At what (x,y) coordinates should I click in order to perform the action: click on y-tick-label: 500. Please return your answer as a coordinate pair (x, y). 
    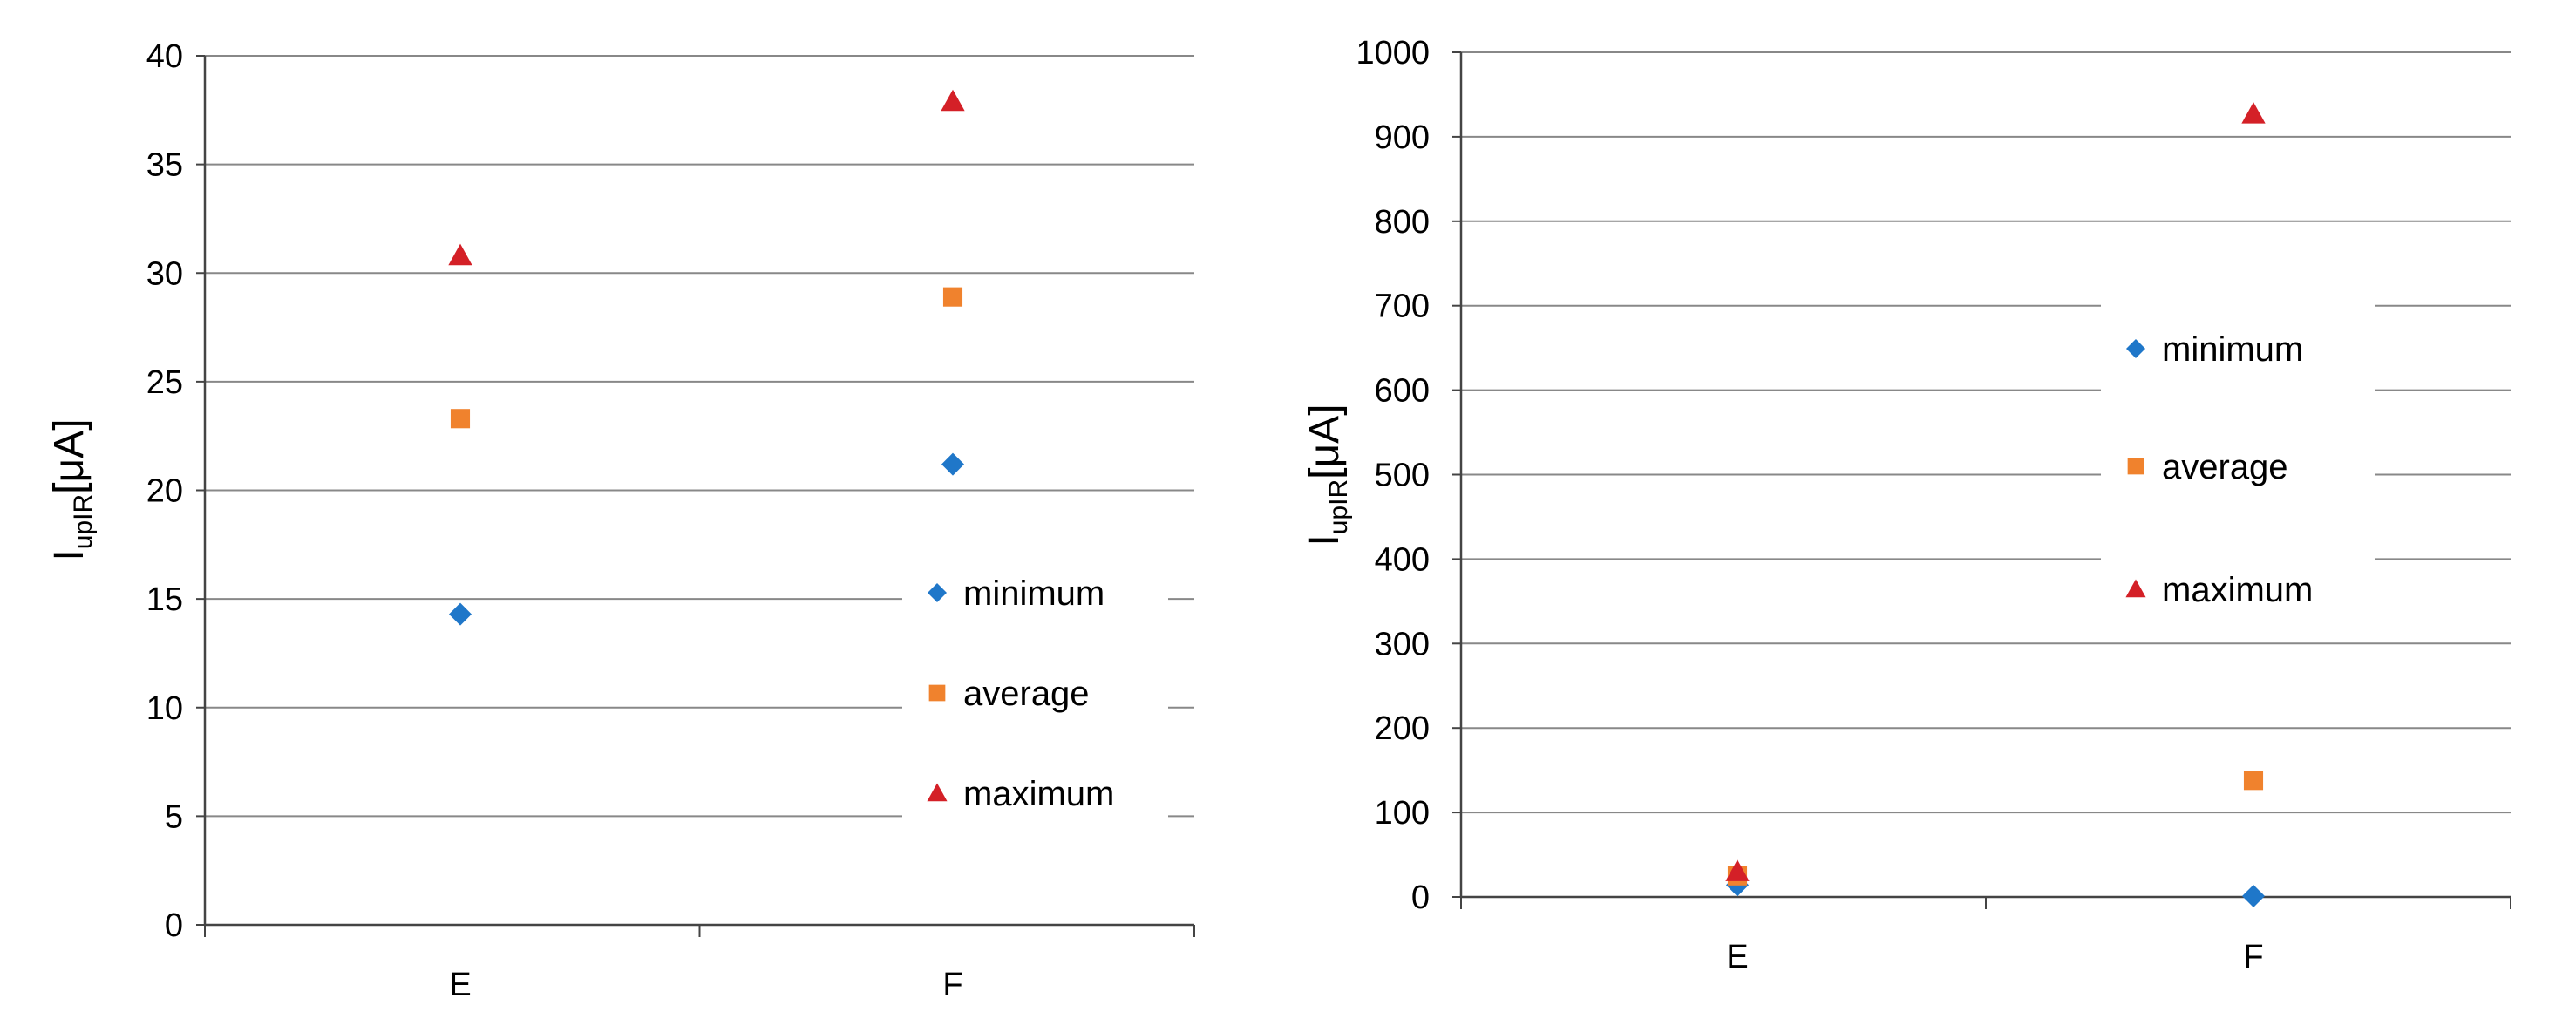
    Looking at the image, I should click on (1402, 476).